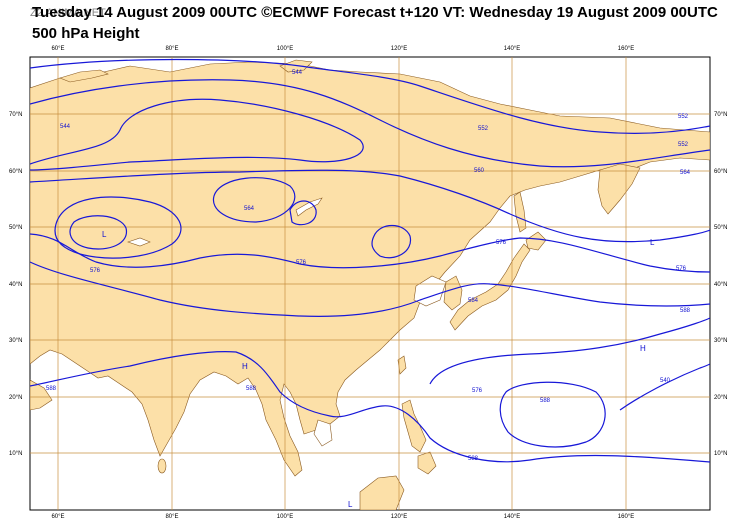  Describe the element at coordinates (453, 293) in the screenshot. I see `land-korea` at that location.